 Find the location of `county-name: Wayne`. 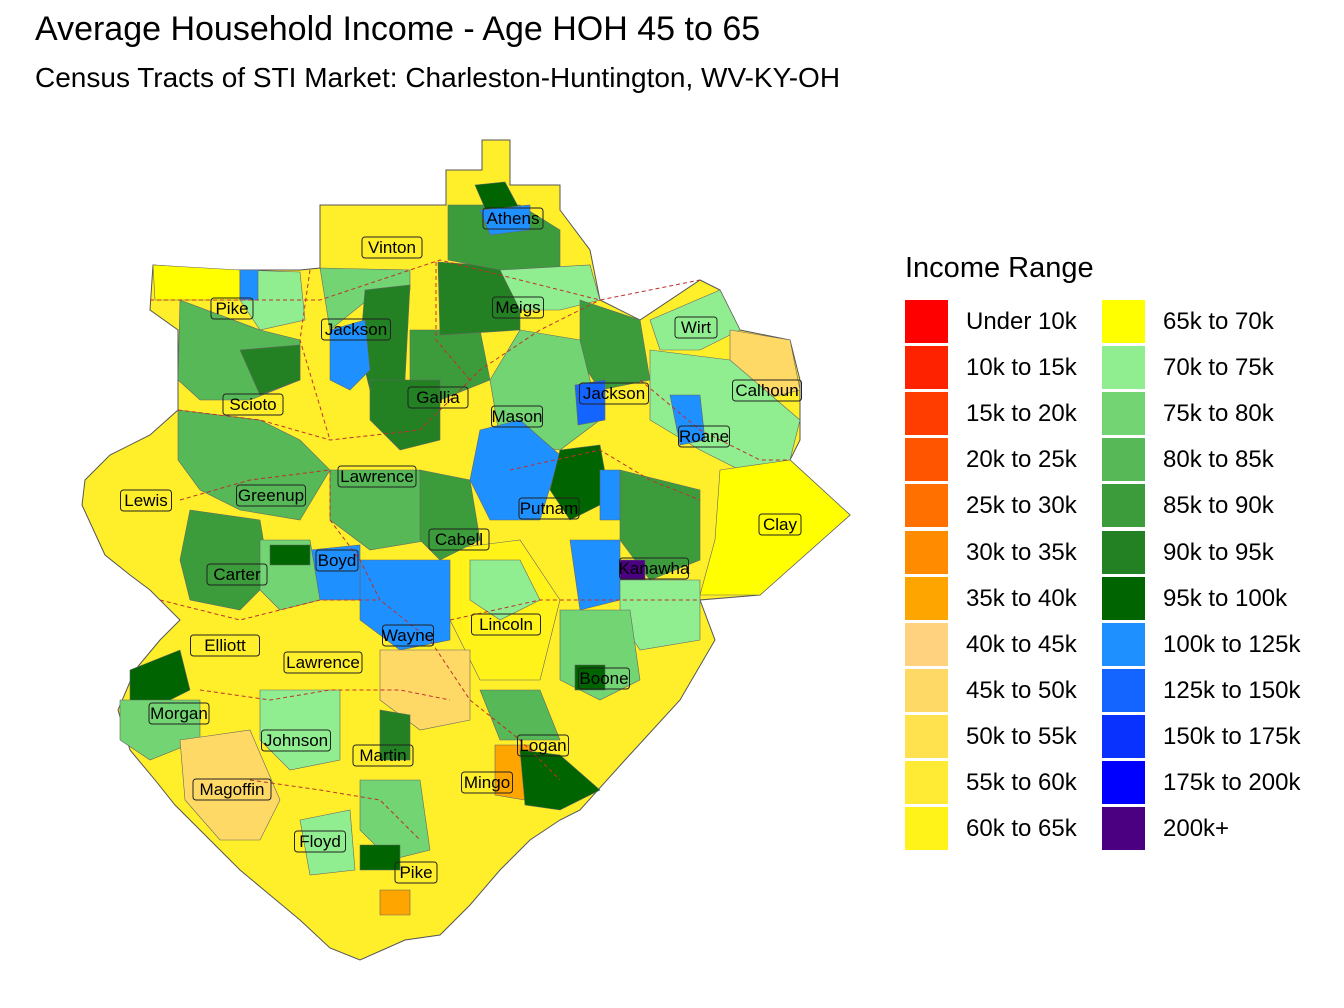

county-name: Wayne is located at coordinates (408, 635).